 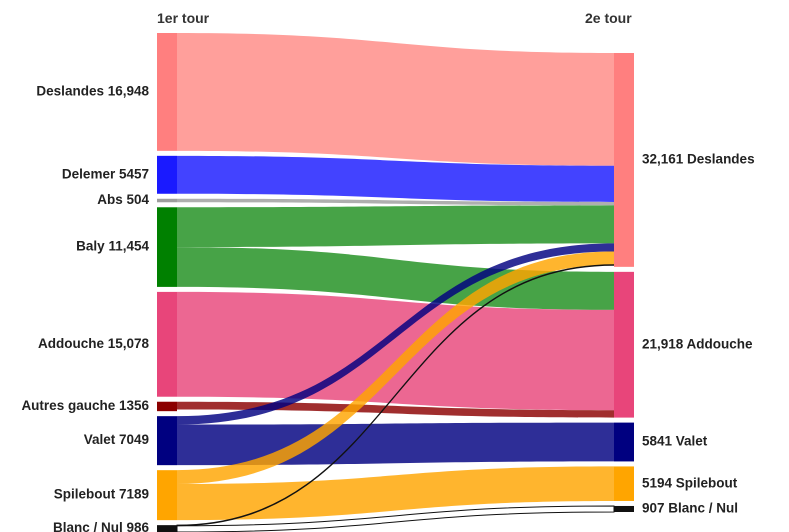 I want to click on flow-valet1-to-valet2, so click(x=395, y=444).